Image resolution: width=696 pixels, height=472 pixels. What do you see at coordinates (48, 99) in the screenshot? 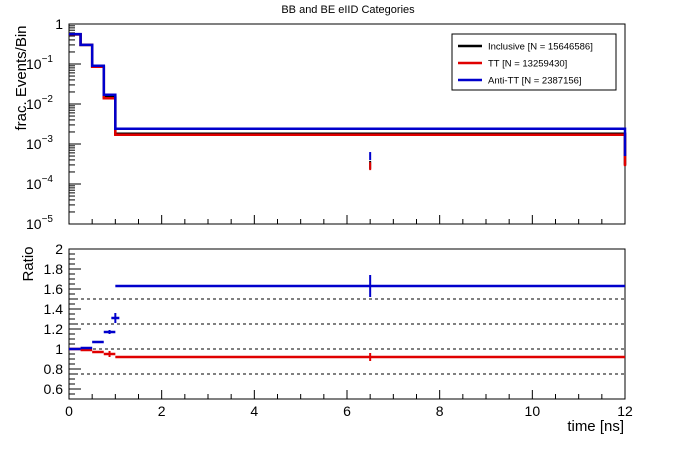
I see `tick-exponent: −2` at bounding box center [48, 99].